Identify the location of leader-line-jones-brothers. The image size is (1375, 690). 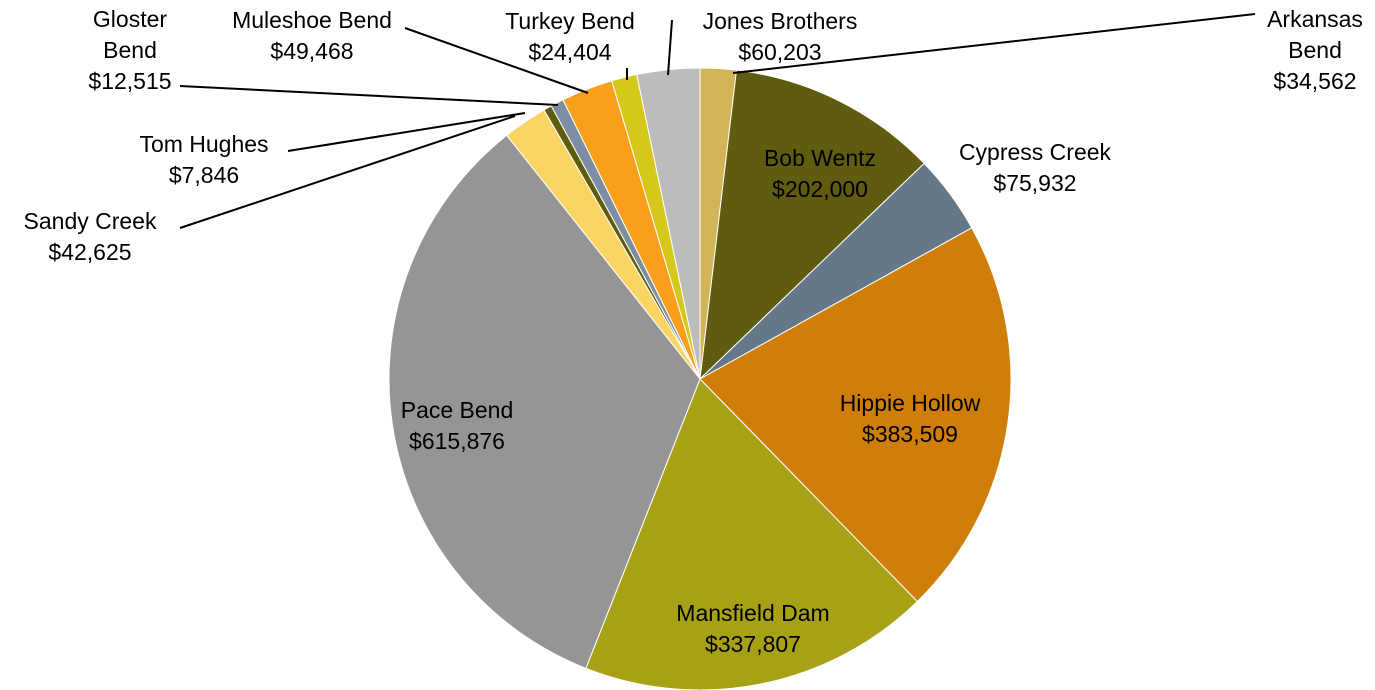
(670, 47).